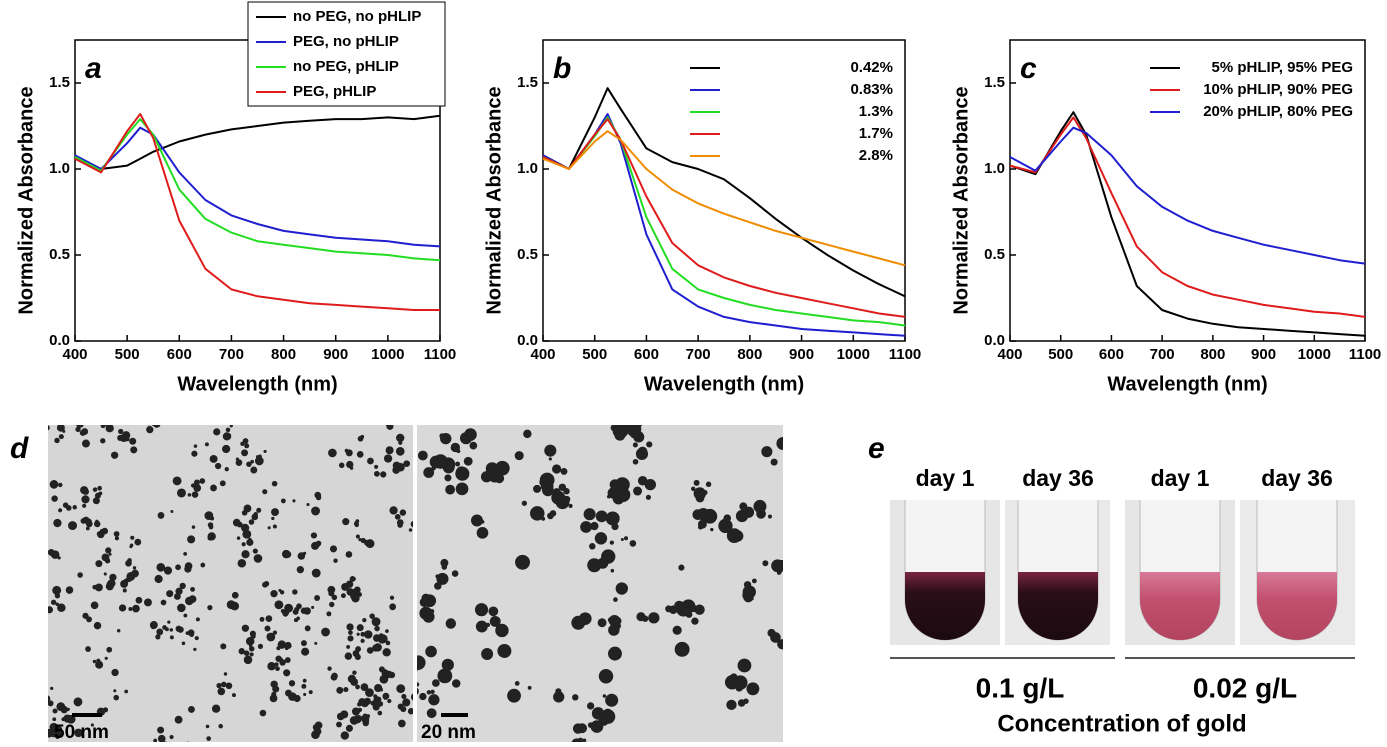  I want to click on legend-label: no PEG, pHLIP, so click(346, 66).